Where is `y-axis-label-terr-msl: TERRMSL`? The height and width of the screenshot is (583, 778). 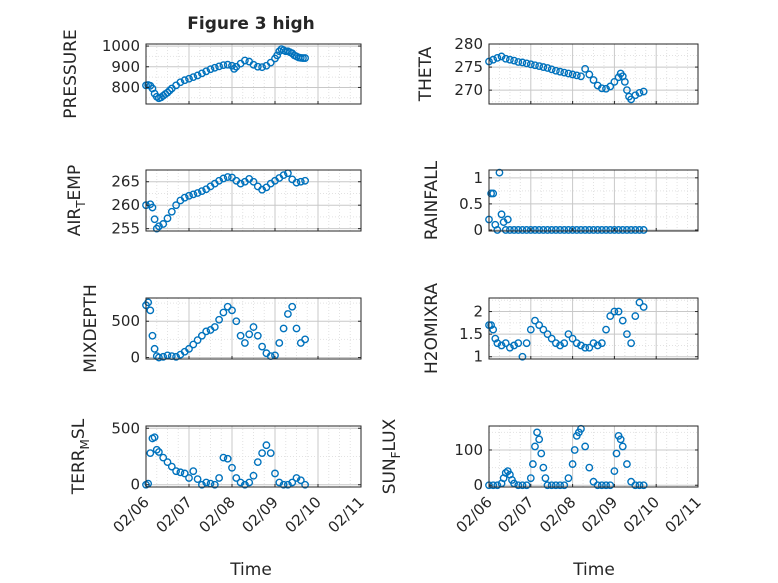 y-axis-label-terr-msl: TERRMSL is located at coordinates (80, 456).